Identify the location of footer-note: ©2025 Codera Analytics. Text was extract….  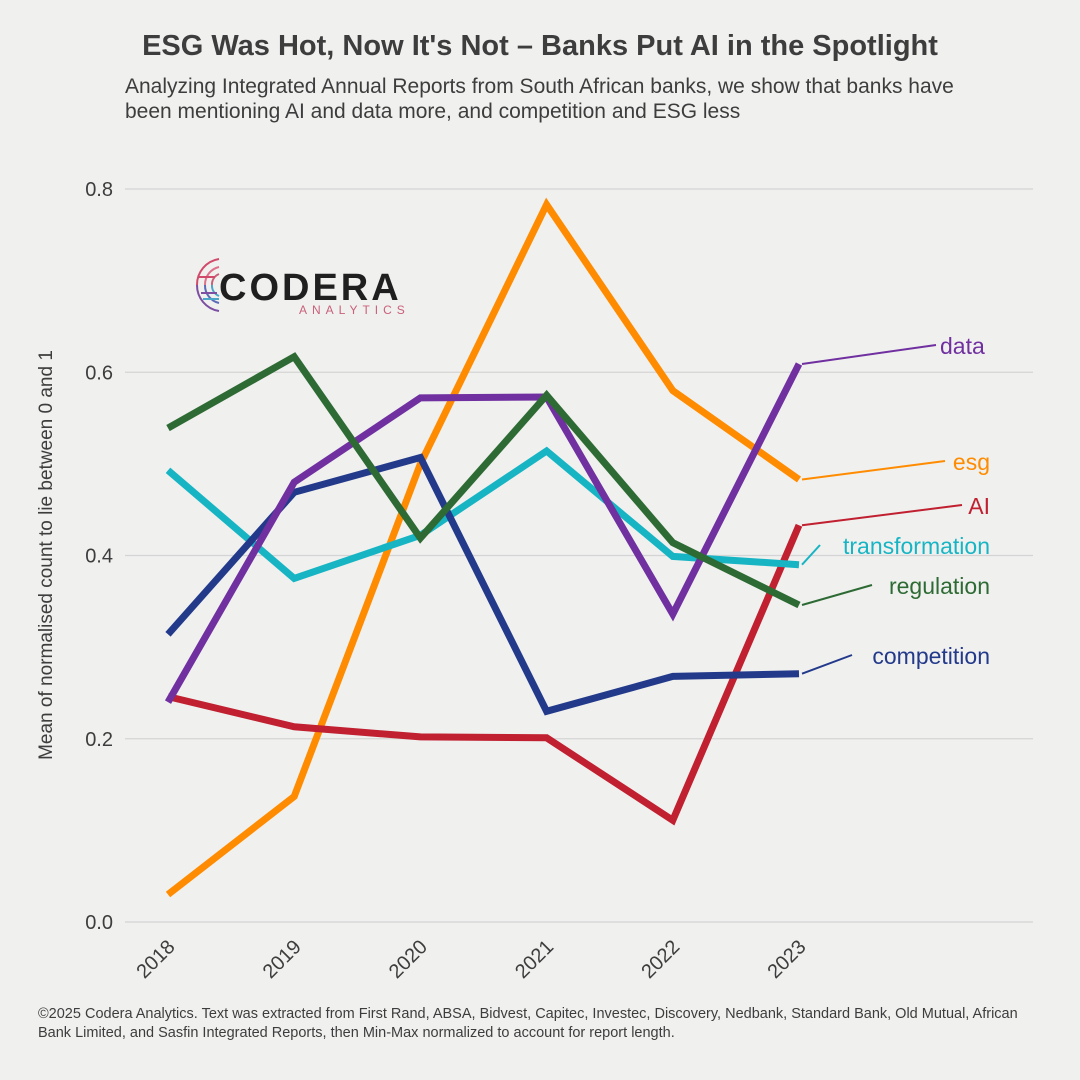
(528, 1023).